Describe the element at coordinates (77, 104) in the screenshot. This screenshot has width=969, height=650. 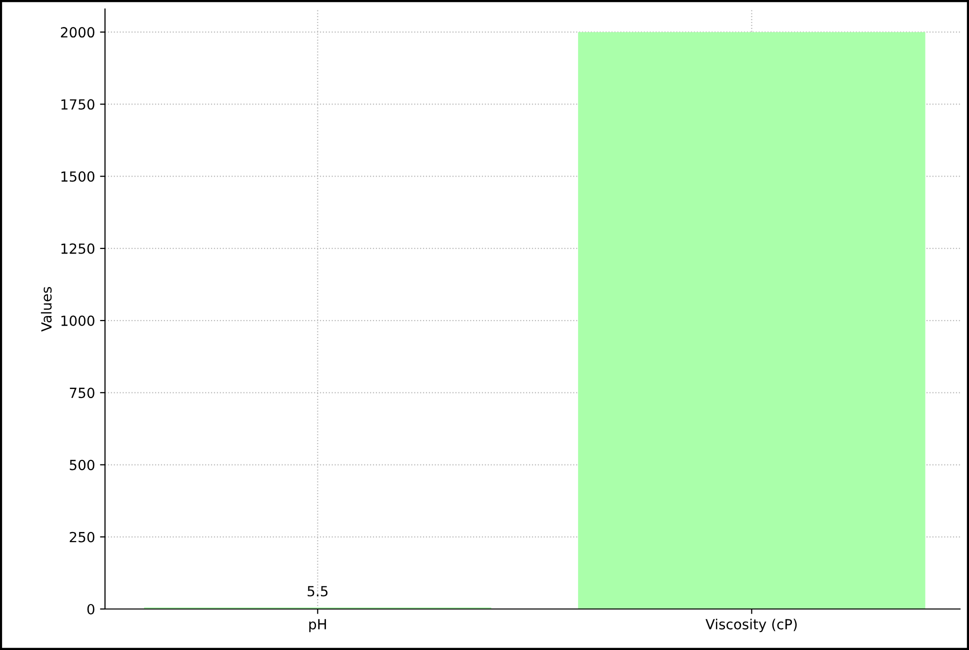
I see `y-tick-label: 1750` at that location.